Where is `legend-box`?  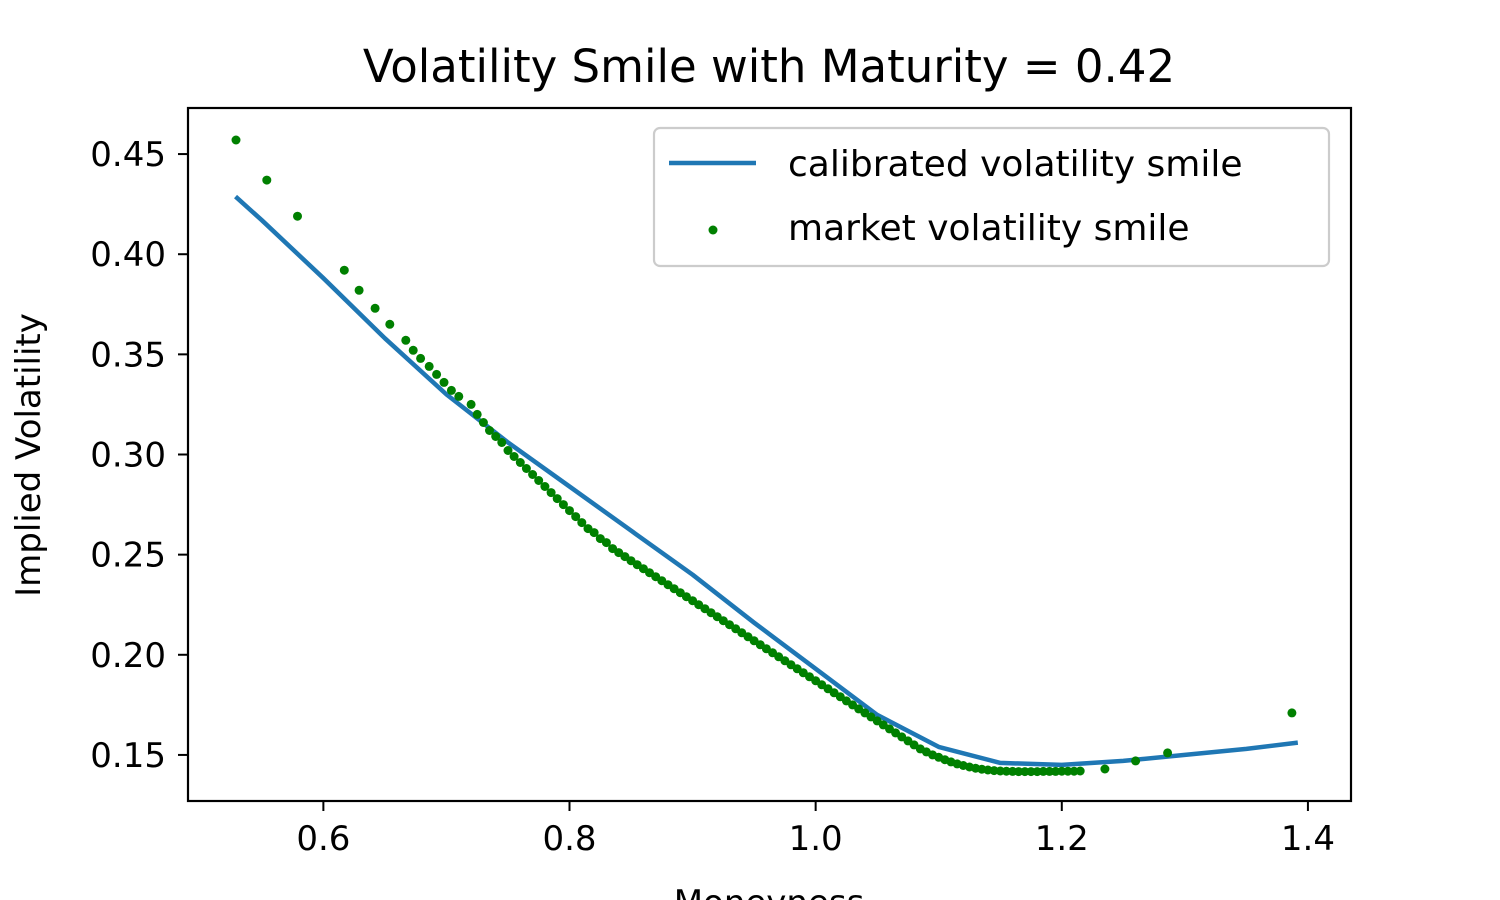
legend-box is located at coordinates (991, 197).